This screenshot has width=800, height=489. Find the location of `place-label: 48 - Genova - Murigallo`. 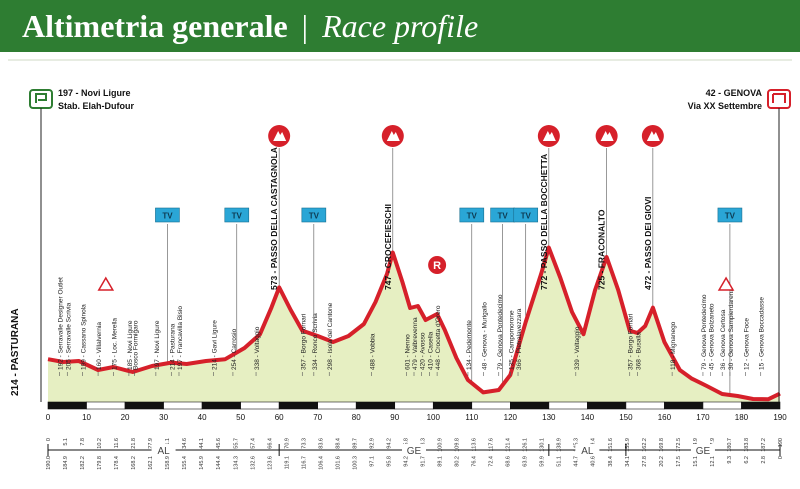

place-label: 48 - Genova - Murigallo is located at coordinates (484, 336).